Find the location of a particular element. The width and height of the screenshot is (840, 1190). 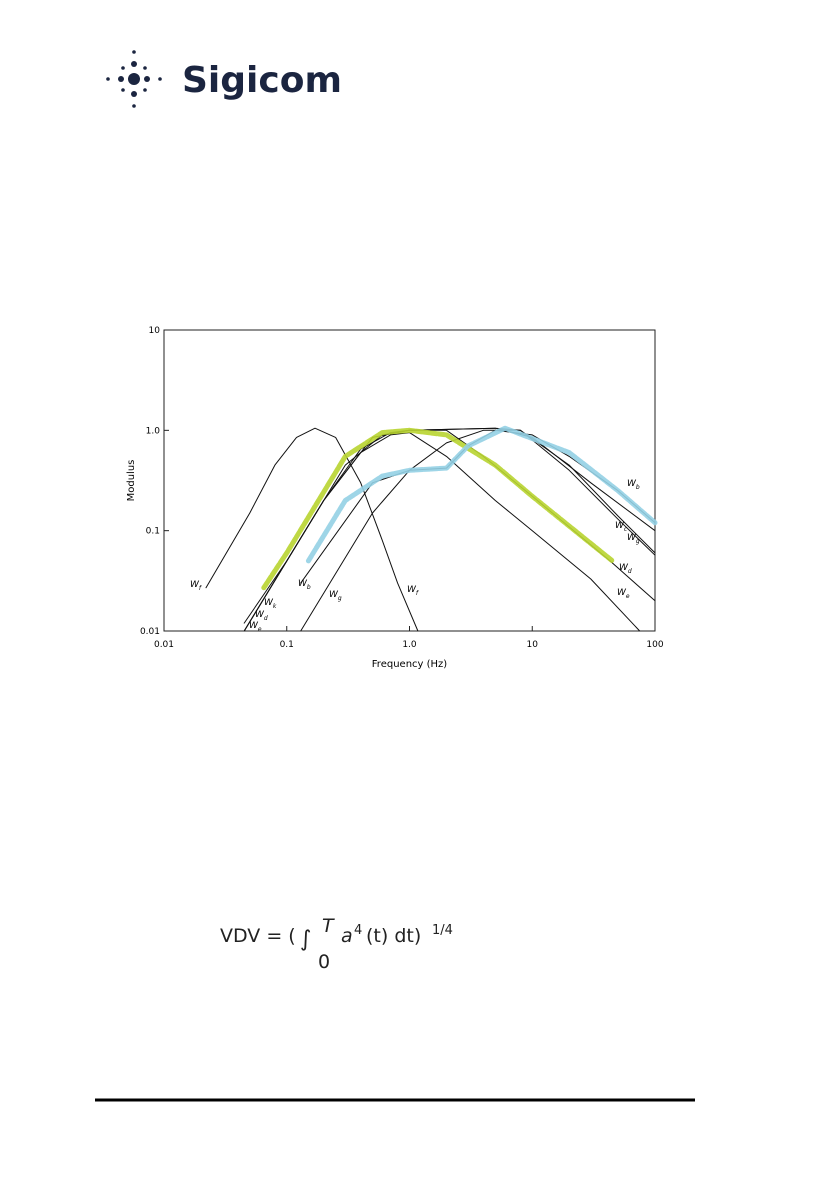

formula-arg: (t) dt) is located at coordinates (393, 936).